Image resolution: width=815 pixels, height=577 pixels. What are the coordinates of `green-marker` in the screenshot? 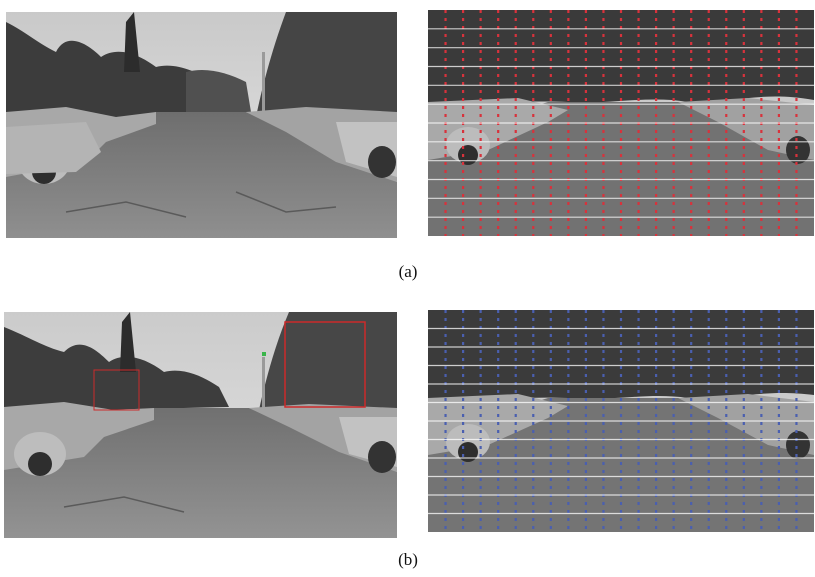 It's located at (264, 354).